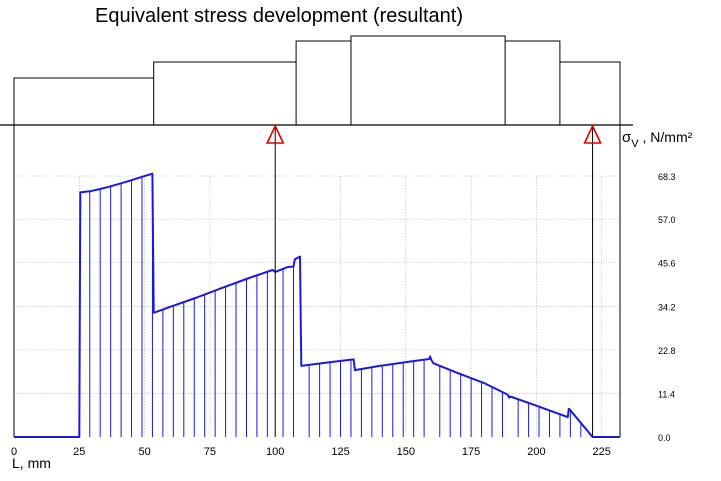 This screenshot has height=481, width=721. What do you see at coordinates (667, 177) in the screenshot?
I see `y-tick-label: 68.3` at bounding box center [667, 177].